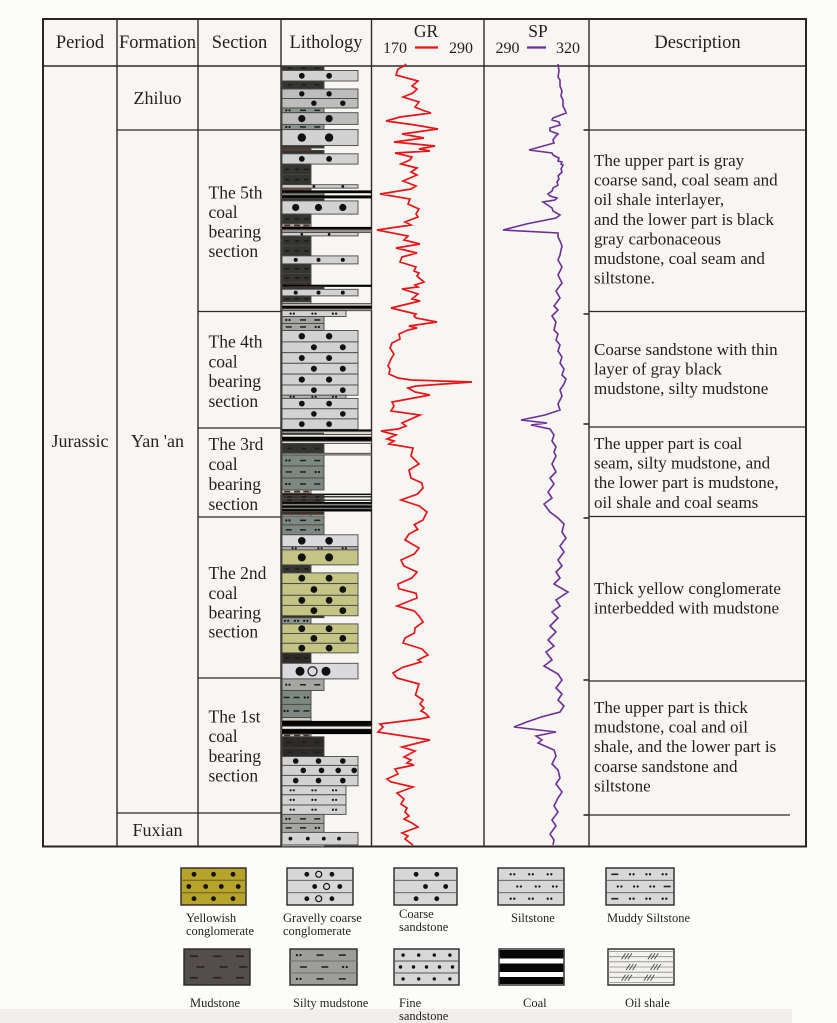 Image resolution: width=837 pixels, height=1023 pixels. I want to click on svg-text: Coarse, so click(416, 914).